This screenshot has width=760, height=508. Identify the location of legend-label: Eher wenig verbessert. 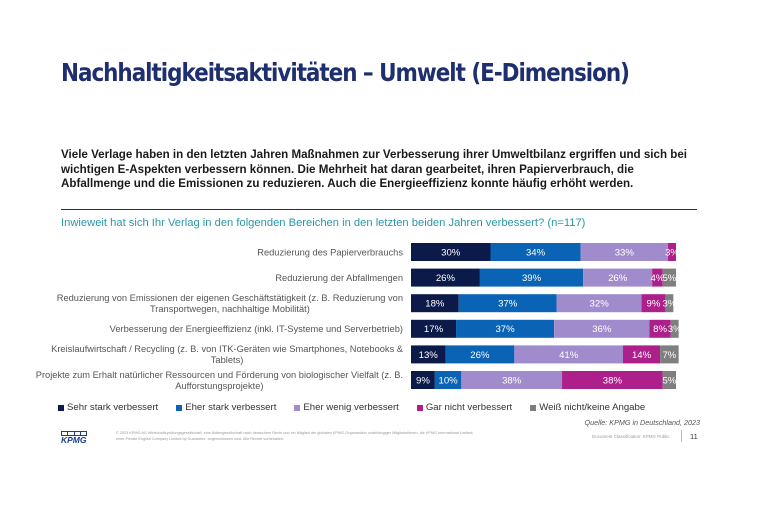
(351, 407).